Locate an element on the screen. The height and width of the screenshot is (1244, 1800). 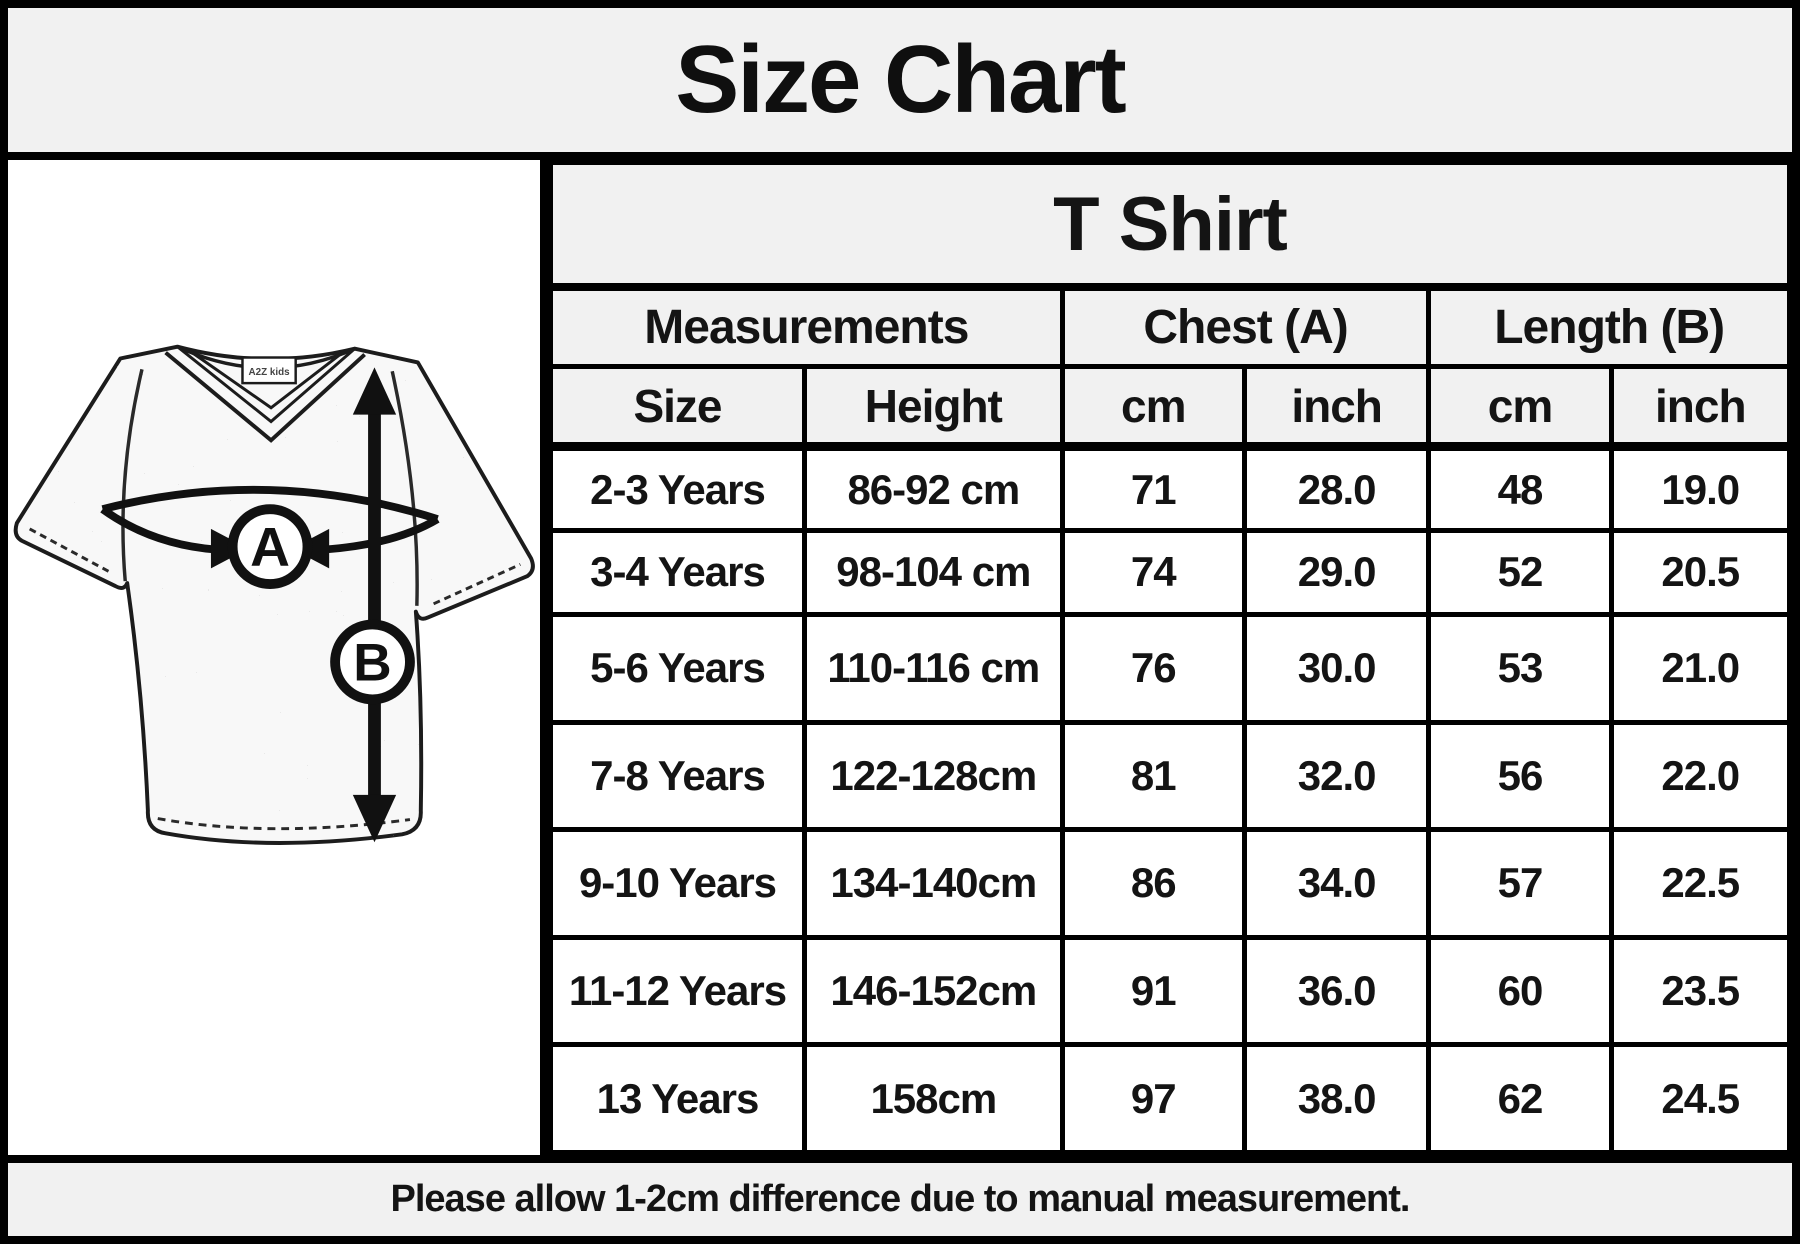
group-header-chest: Chest (A) is located at coordinates (1245, 327).